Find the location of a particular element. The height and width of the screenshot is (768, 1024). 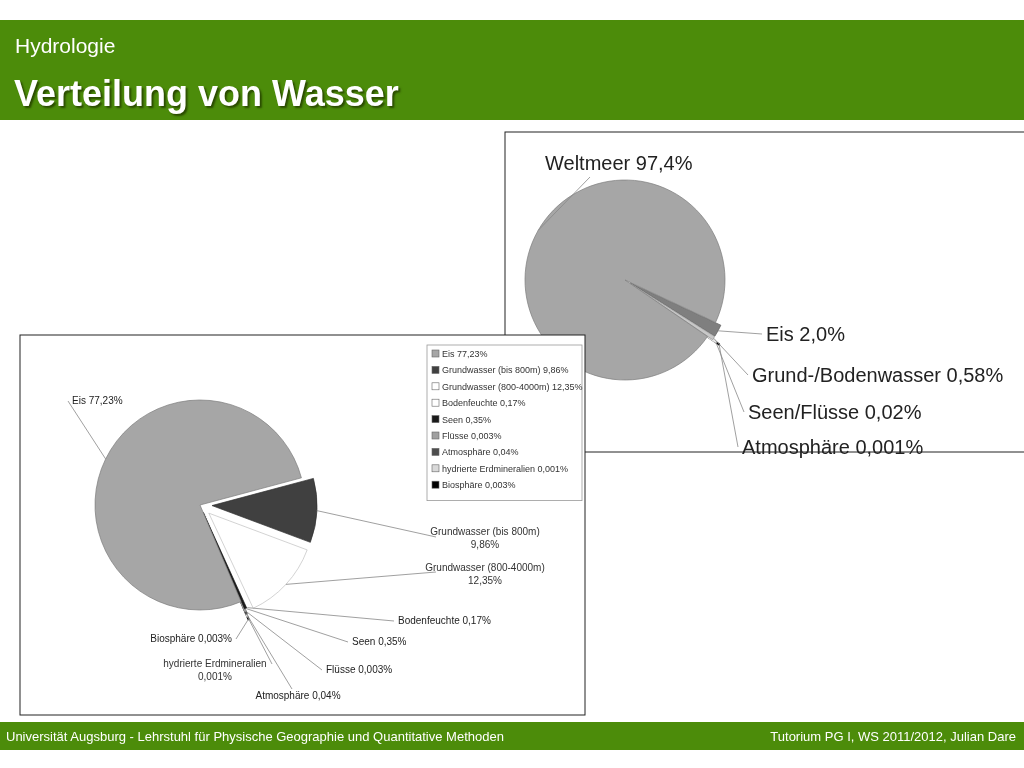

category-label: Grundwasser (800-4000m) 12,35% is located at coordinates (512, 386).